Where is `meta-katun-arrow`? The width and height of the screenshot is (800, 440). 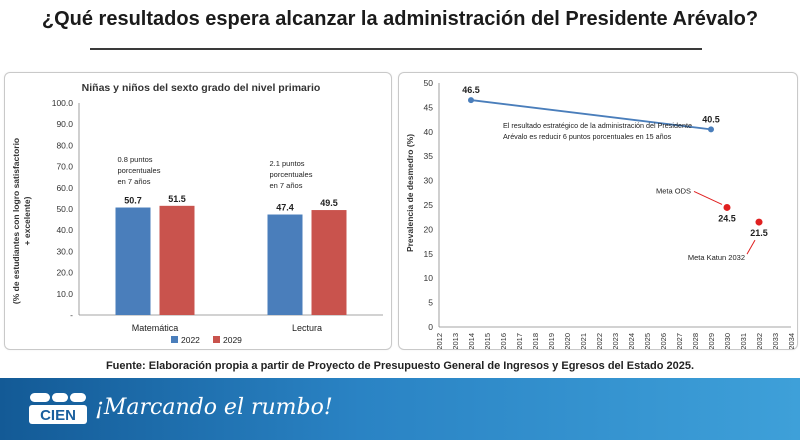 meta-katun-arrow is located at coordinates (751, 247).